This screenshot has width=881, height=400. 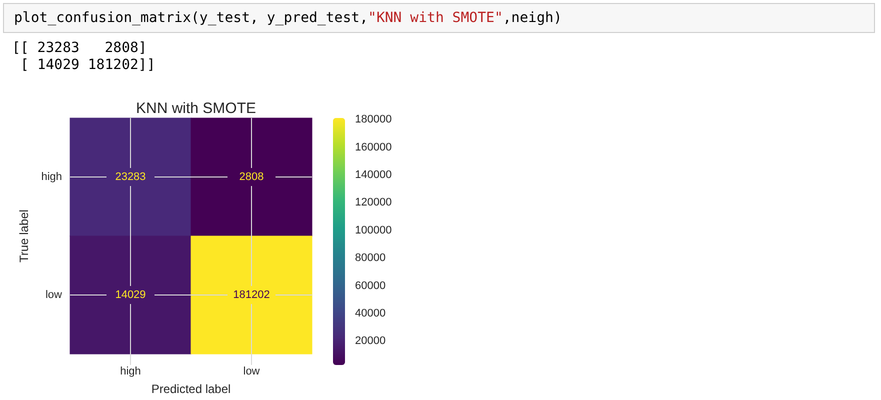 I want to click on chart-title: KNN with SMOTE, so click(x=196, y=108).